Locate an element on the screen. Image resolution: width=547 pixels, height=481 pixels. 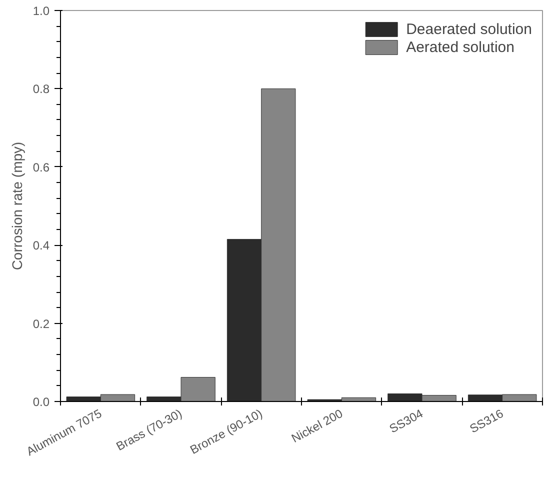
y-tick-label: 1.0 is located at coordinates (41, 11).